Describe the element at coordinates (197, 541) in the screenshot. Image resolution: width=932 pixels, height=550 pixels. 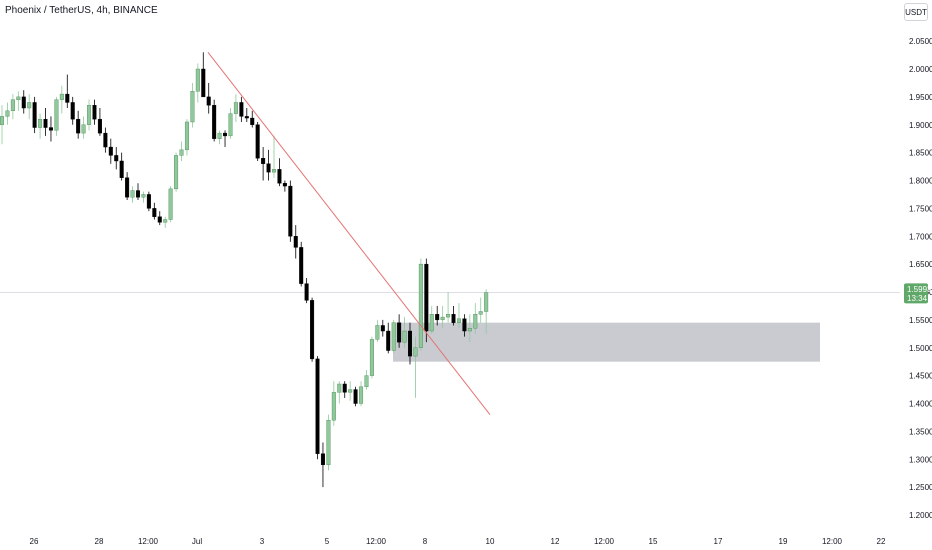
I see `x-tick-label: Jul` at that location.